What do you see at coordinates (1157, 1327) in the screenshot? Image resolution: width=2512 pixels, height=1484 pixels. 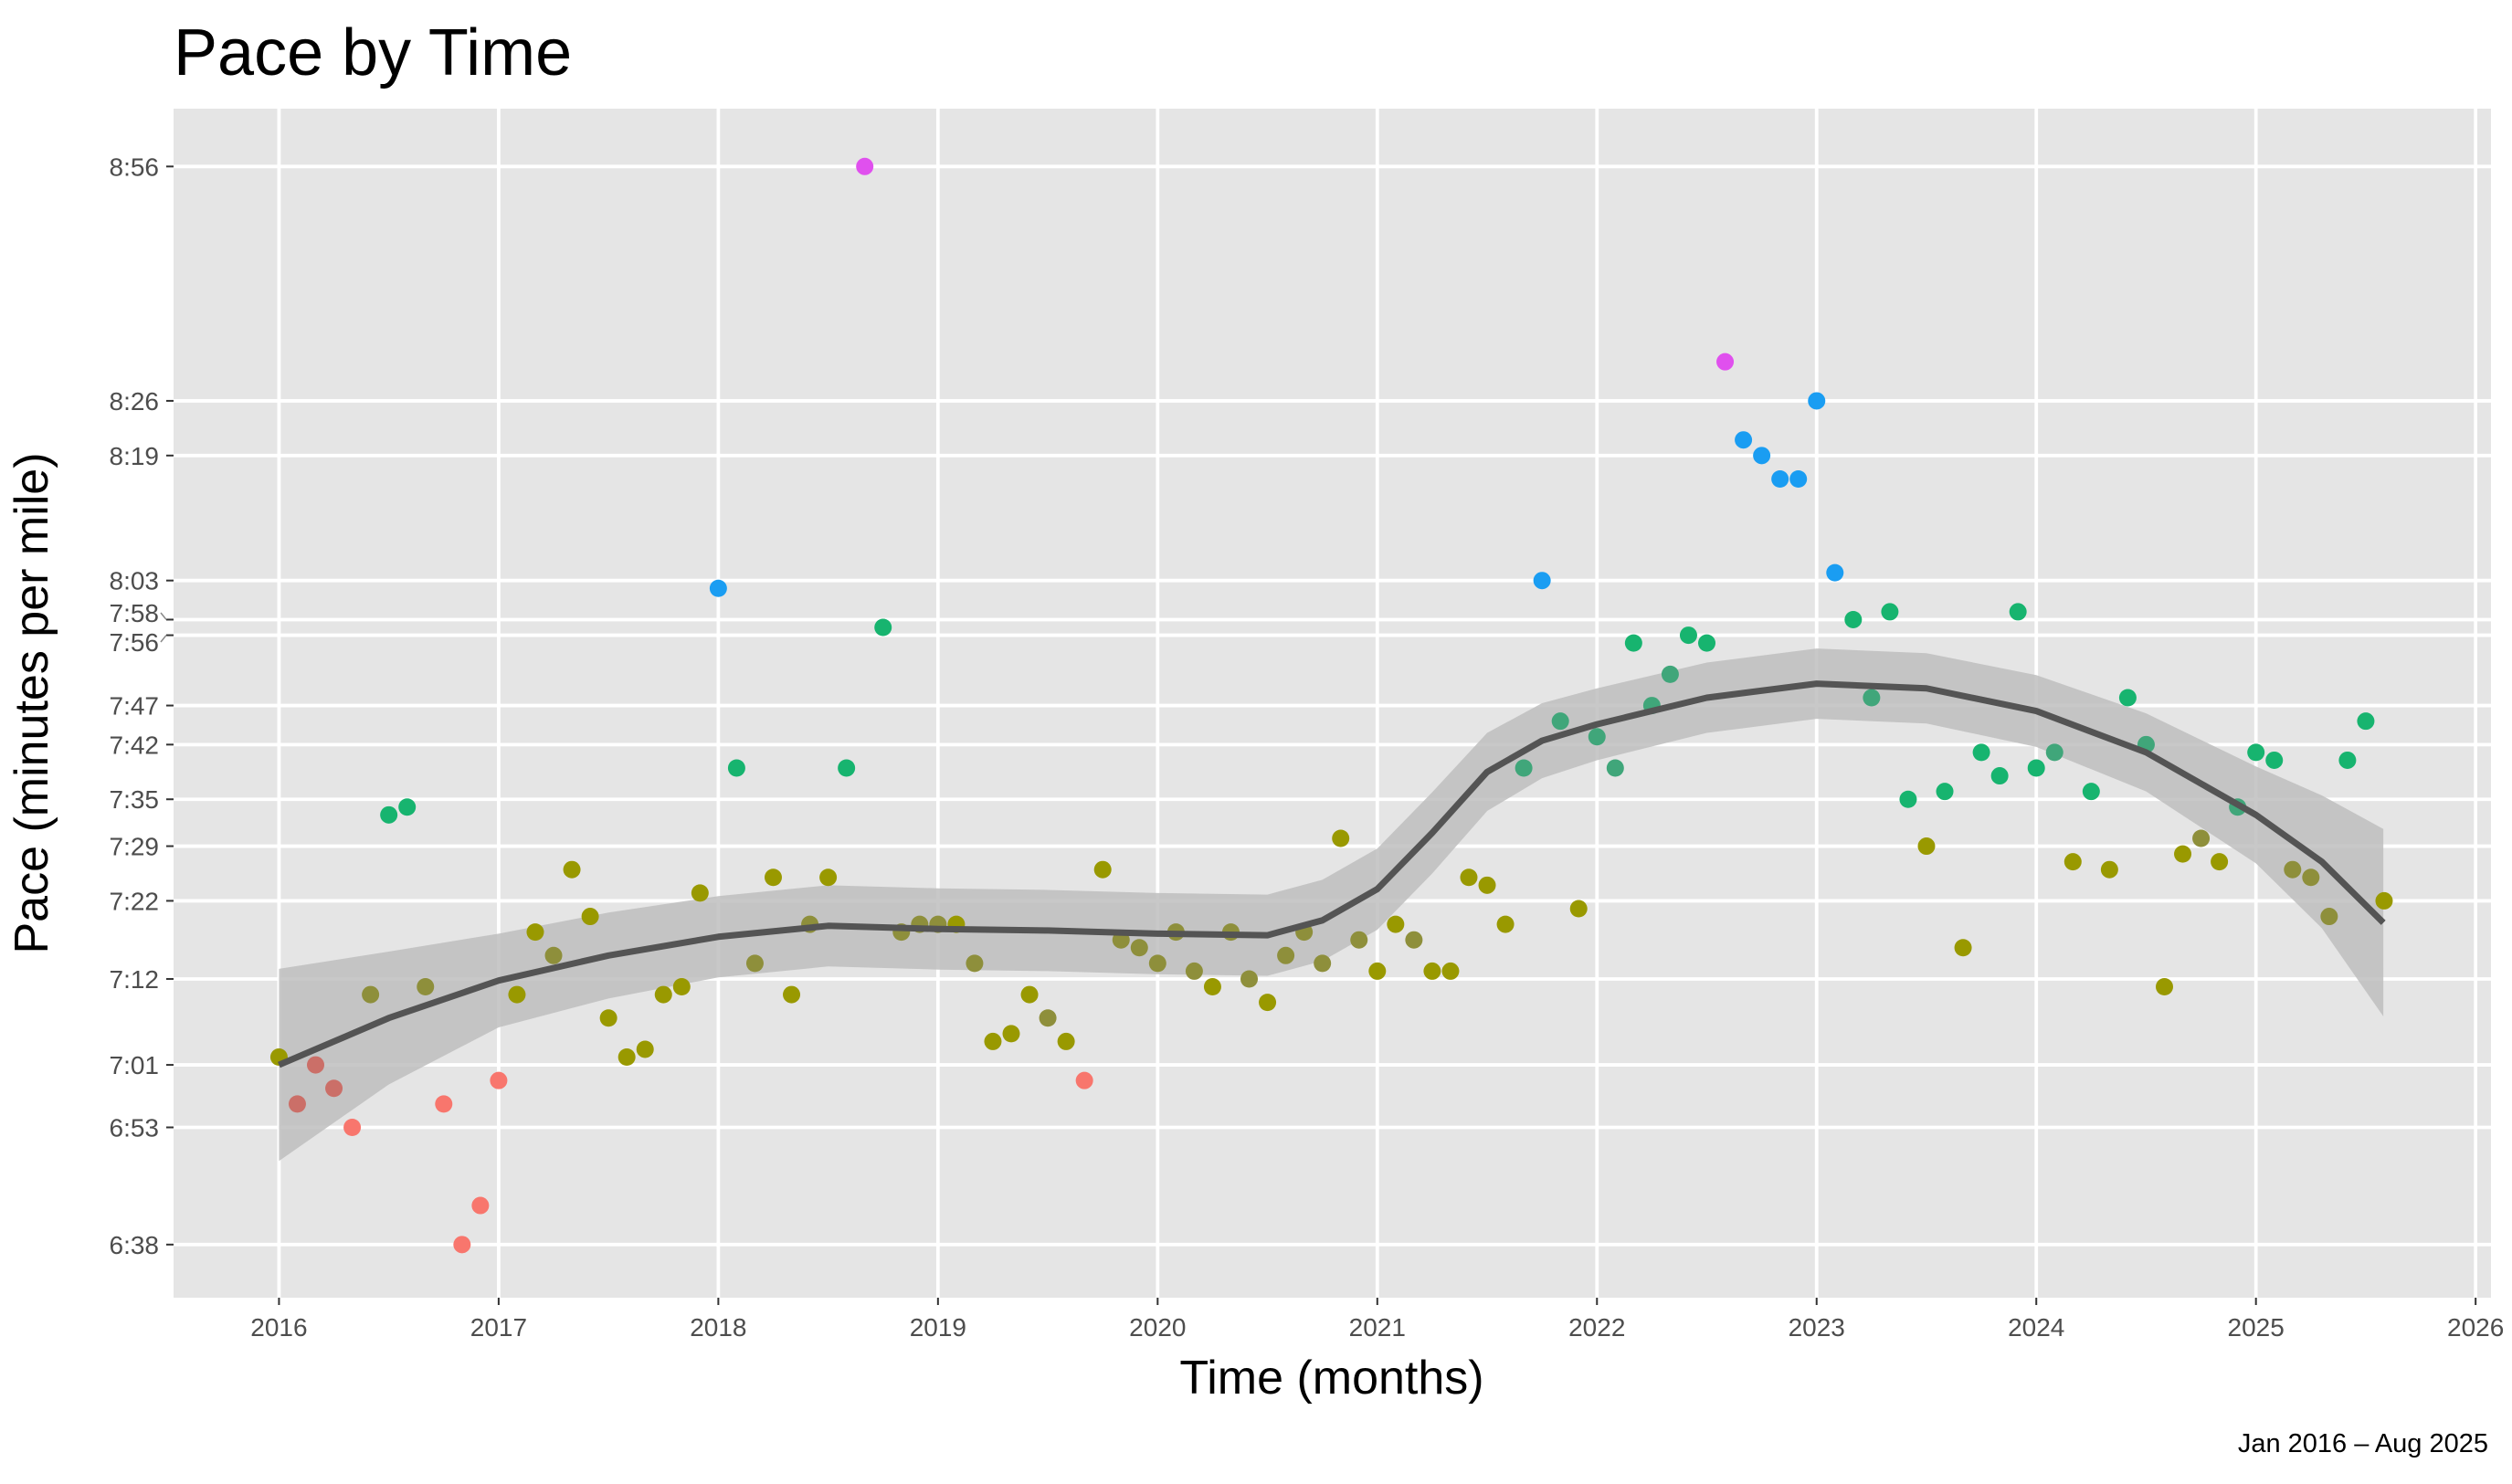 I see `x-tick-label: 2020` at bounding box center [1157, 1327].